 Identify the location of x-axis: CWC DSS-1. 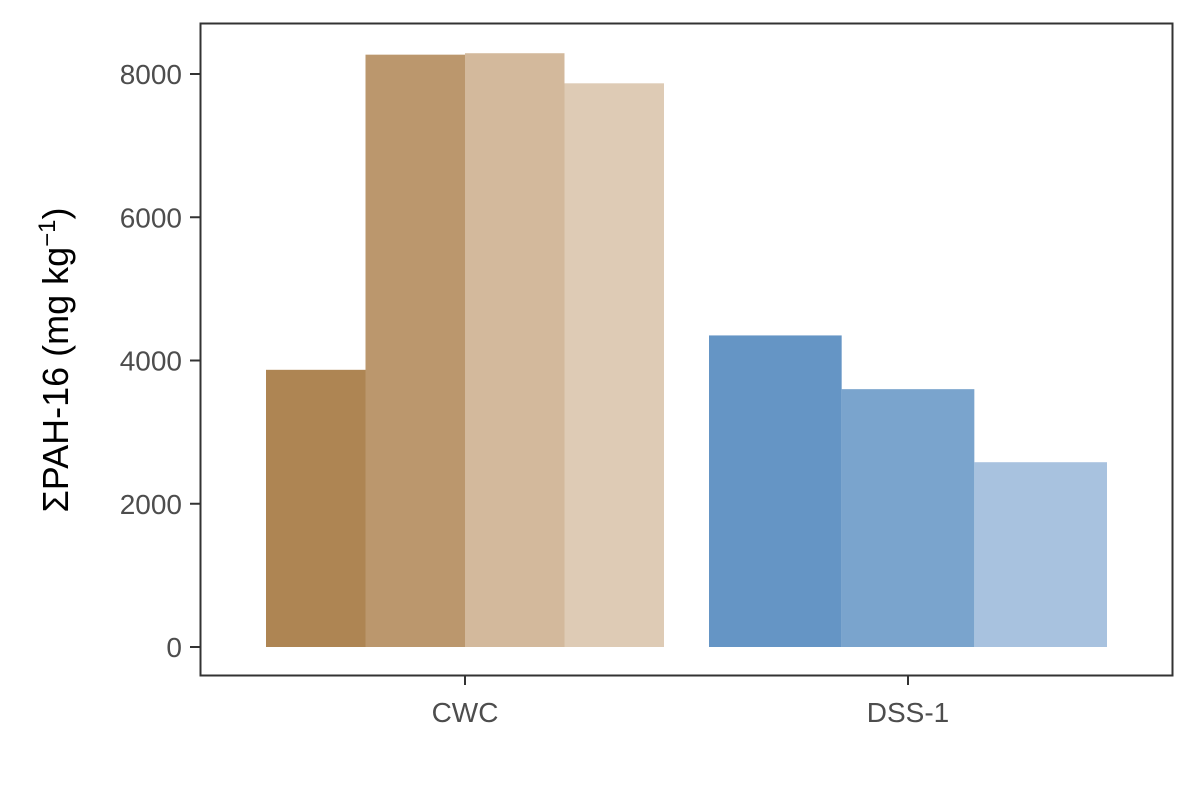
(690, 701).